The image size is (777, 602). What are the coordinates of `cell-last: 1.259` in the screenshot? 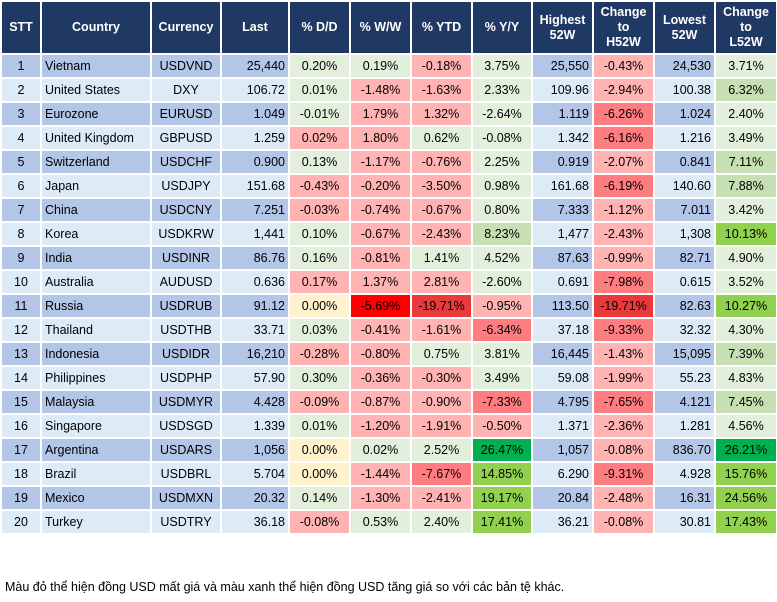 It's located at (255, 138).